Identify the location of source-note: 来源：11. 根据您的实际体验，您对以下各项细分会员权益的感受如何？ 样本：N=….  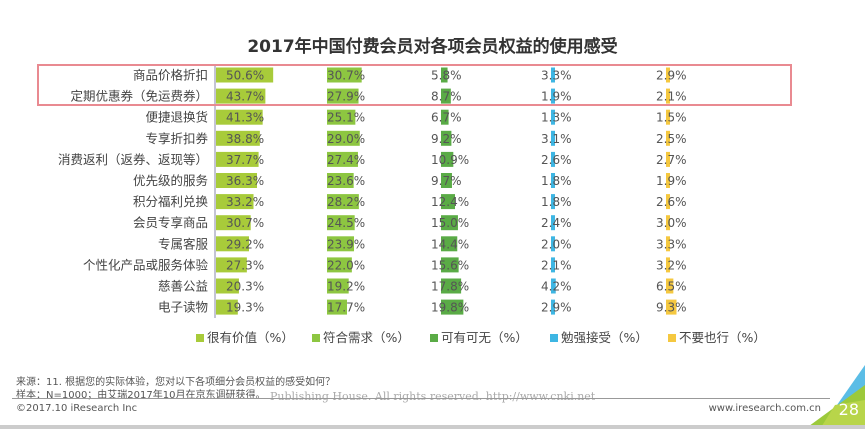
(175, 389).